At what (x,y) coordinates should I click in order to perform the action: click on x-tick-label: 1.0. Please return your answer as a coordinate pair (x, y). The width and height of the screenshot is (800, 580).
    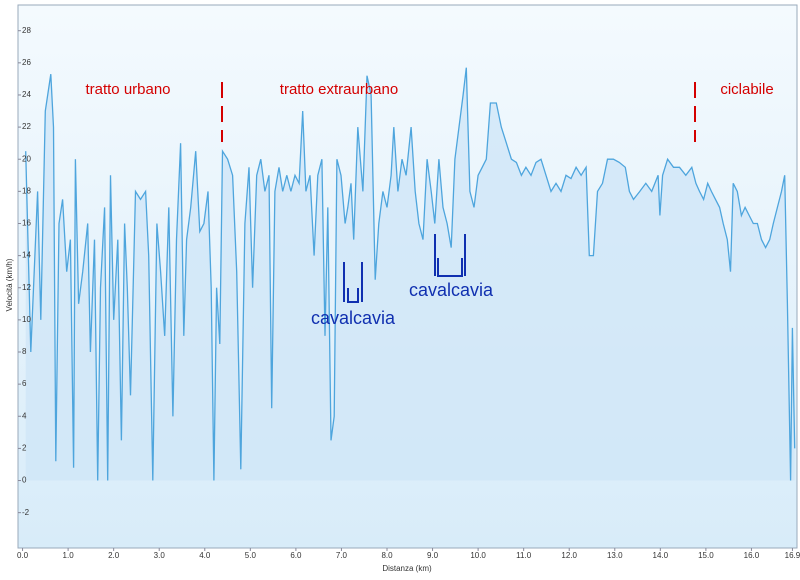
    Looking at the image, I should click on (69, 555).